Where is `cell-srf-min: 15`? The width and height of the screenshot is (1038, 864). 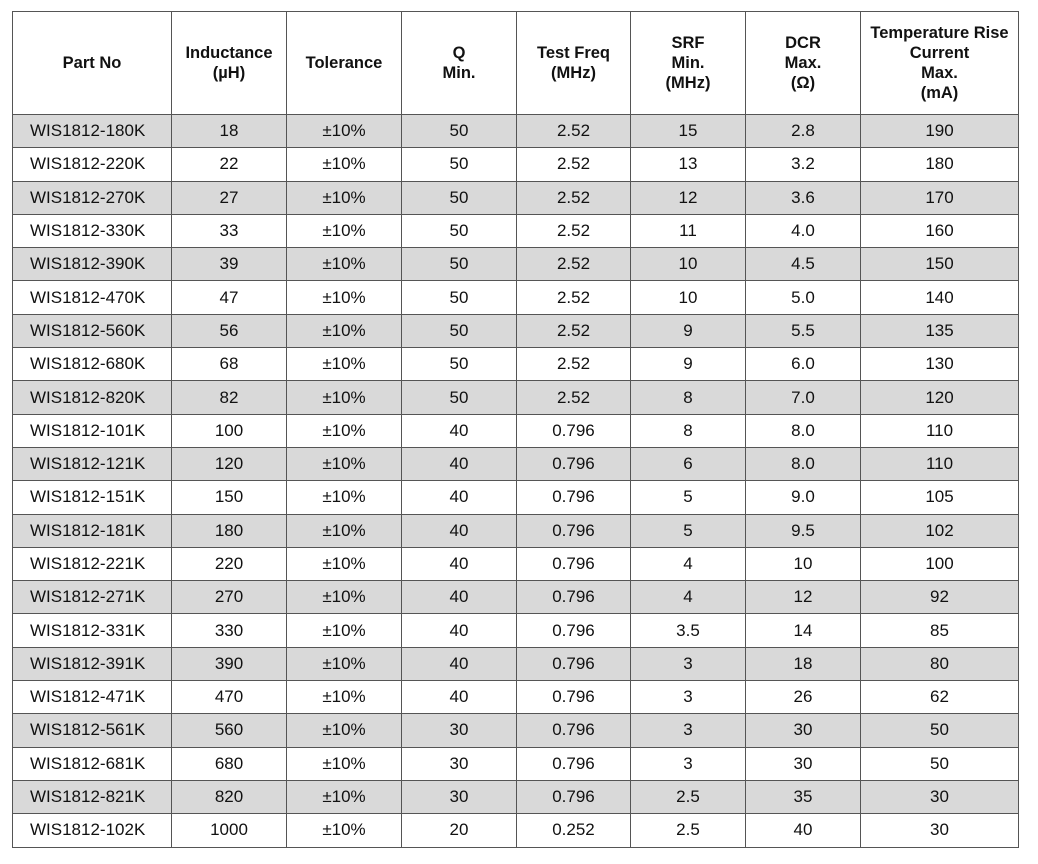 cell-srf-min: 15 is located at coordinates (688, 131).